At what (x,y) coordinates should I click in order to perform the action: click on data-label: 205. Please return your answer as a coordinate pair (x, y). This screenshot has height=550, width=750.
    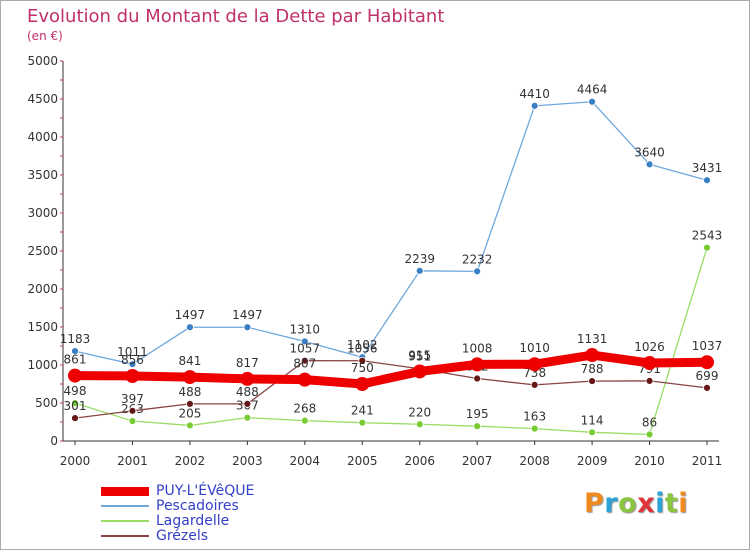
    Looking at the image, I should click on (189, 413).